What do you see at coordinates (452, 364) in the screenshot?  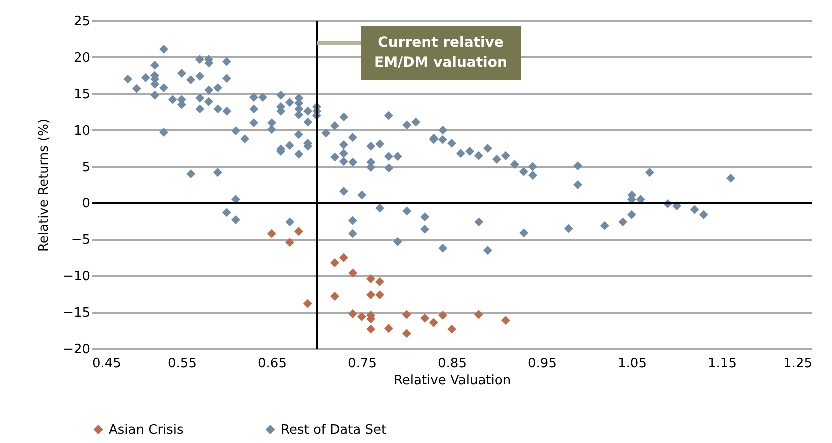 I see `x-tick-label: 0.85` at bounding box center [452, 364].